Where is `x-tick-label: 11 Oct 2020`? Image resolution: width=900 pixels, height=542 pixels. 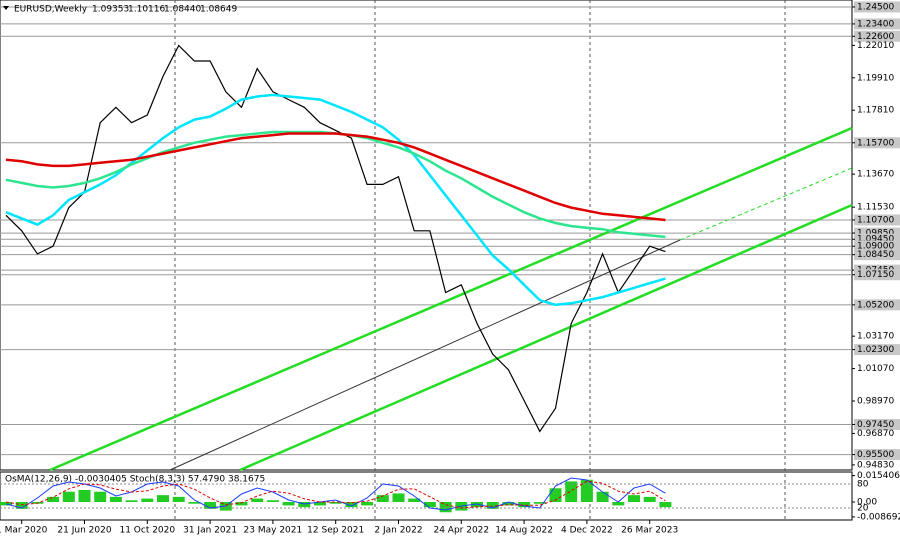 x-tick-label: 11 Oct 2020 is located at coordinates (147, 531).